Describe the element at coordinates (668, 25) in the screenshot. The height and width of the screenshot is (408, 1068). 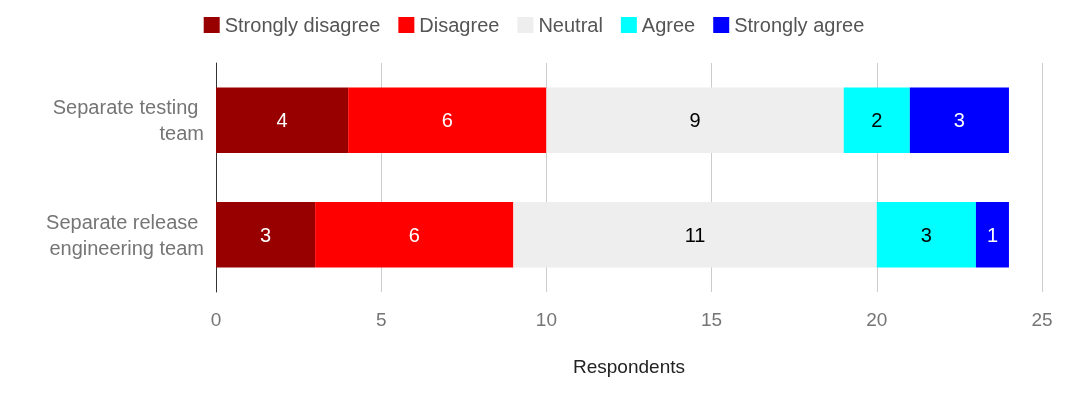
I see `legend-label: Agree` at that location.